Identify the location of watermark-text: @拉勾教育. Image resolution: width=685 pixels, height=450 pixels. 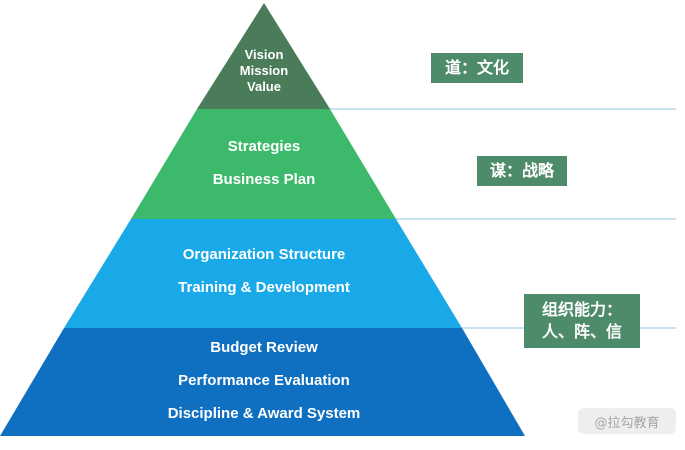
(627, 423).